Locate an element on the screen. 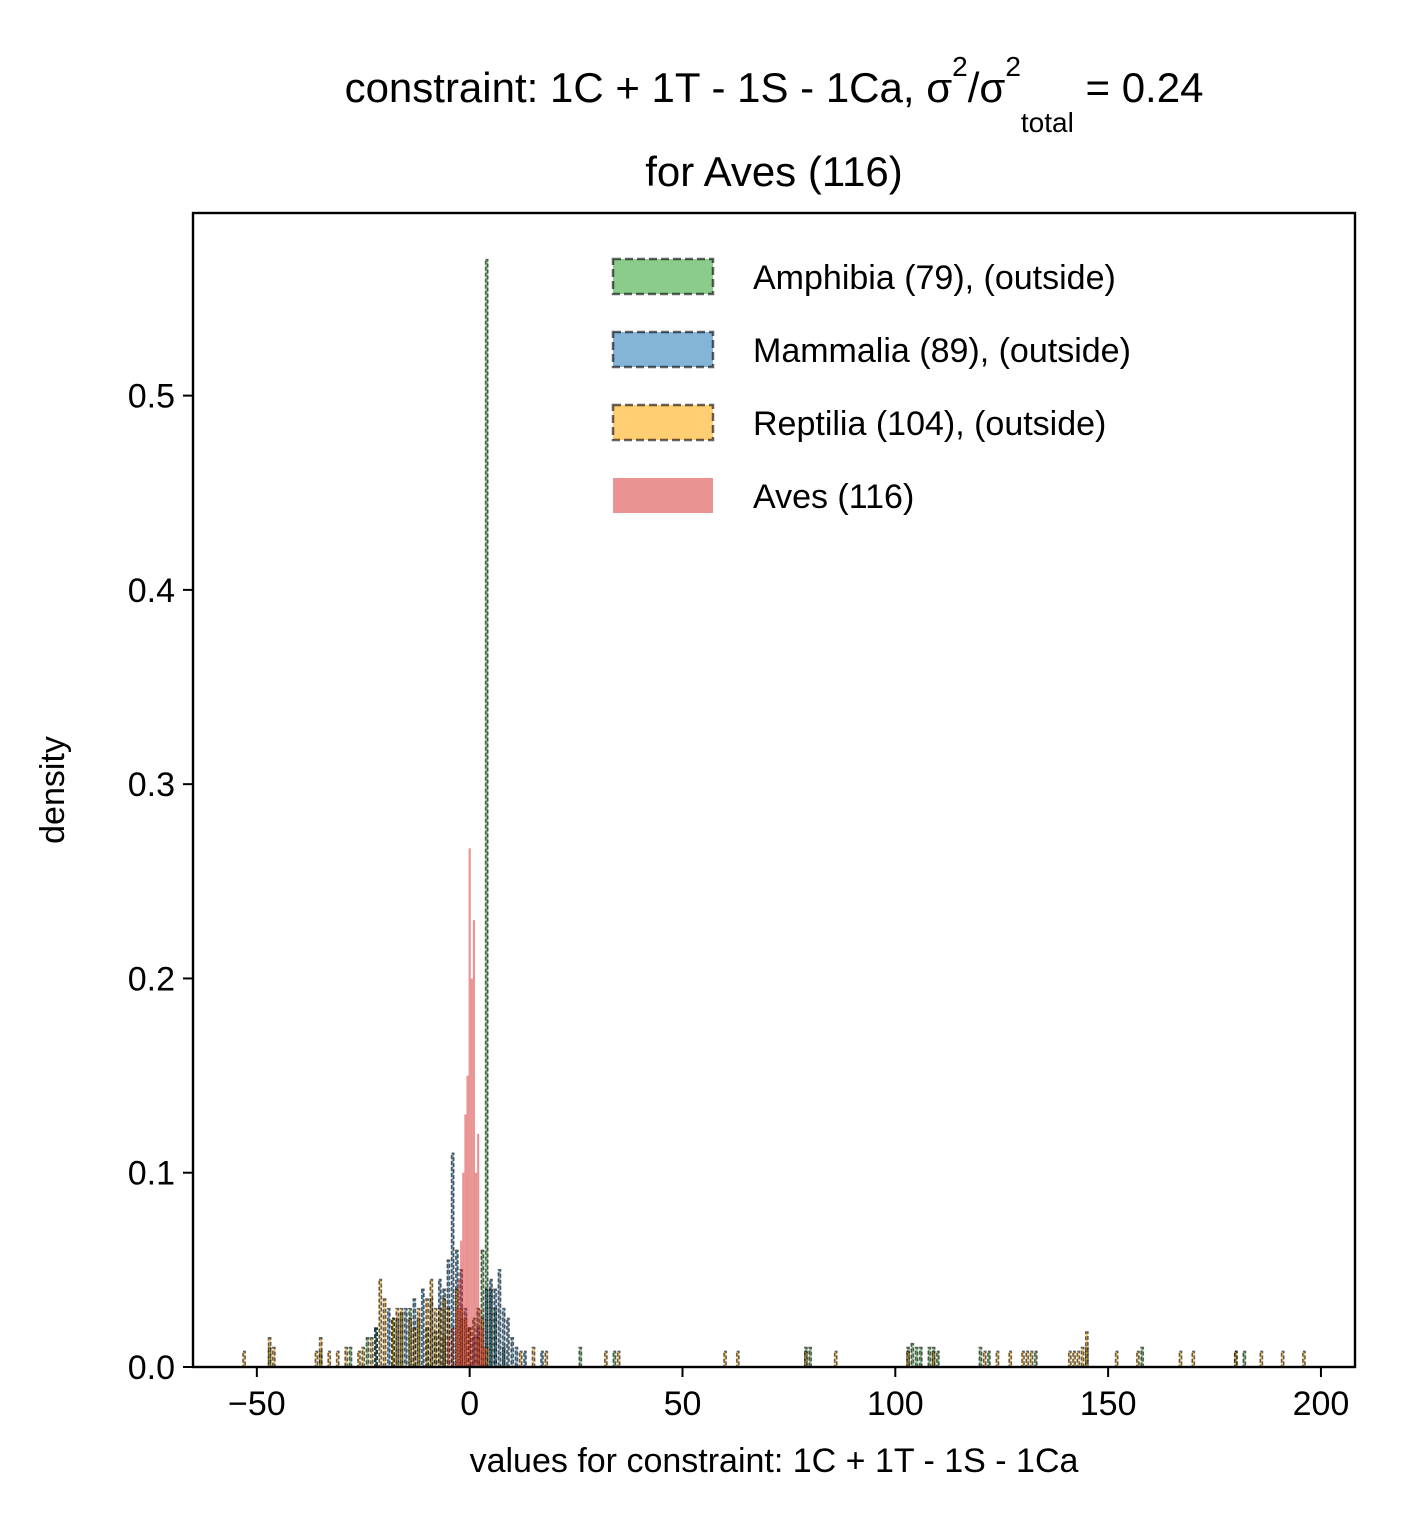  y-tick-label: 0.5 is located at coordinates (151, 397).